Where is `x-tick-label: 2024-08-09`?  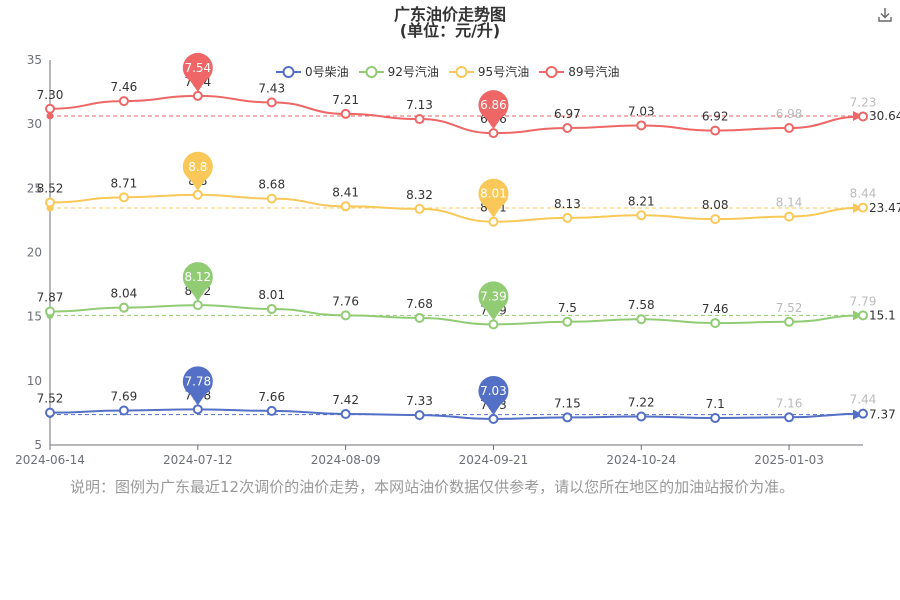
x-tick-label: 2024-08-09 is located at coordinates (346, 460).